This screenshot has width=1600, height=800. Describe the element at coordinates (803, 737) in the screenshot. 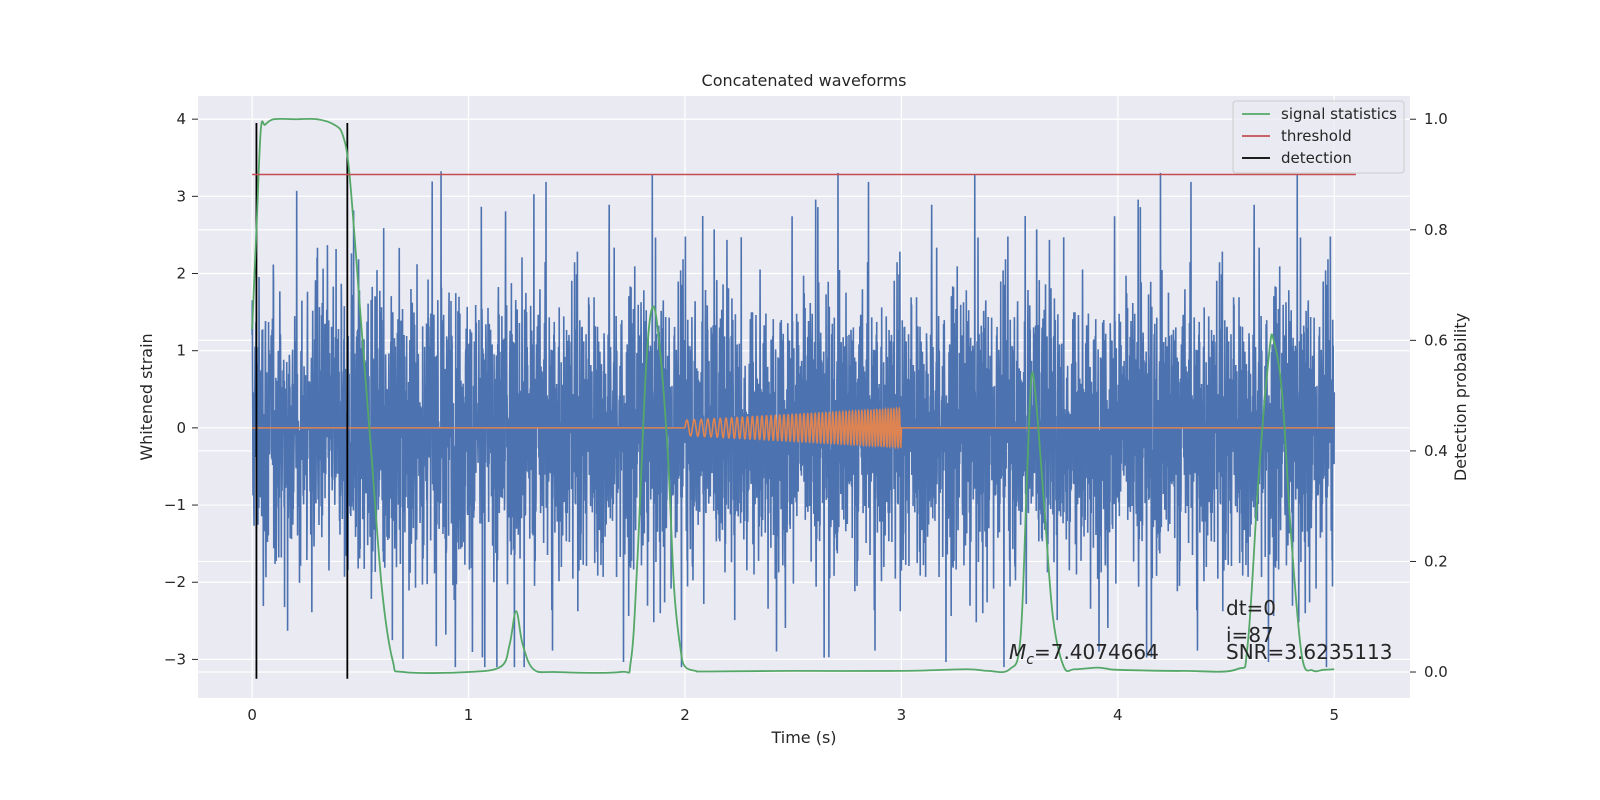

I see `x-axis-label: Time (s)` at that location.